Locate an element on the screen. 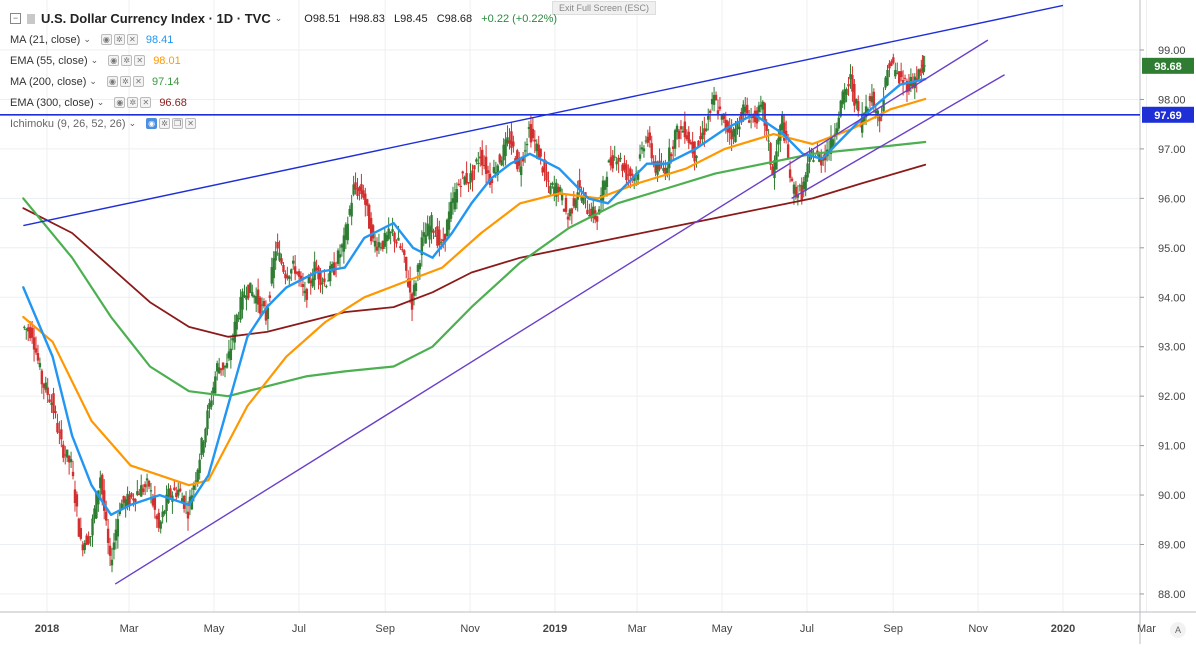 This screenshot has height=649, width=1196. y-tick-label: 89.00 is located at coordinates (1172, 546).